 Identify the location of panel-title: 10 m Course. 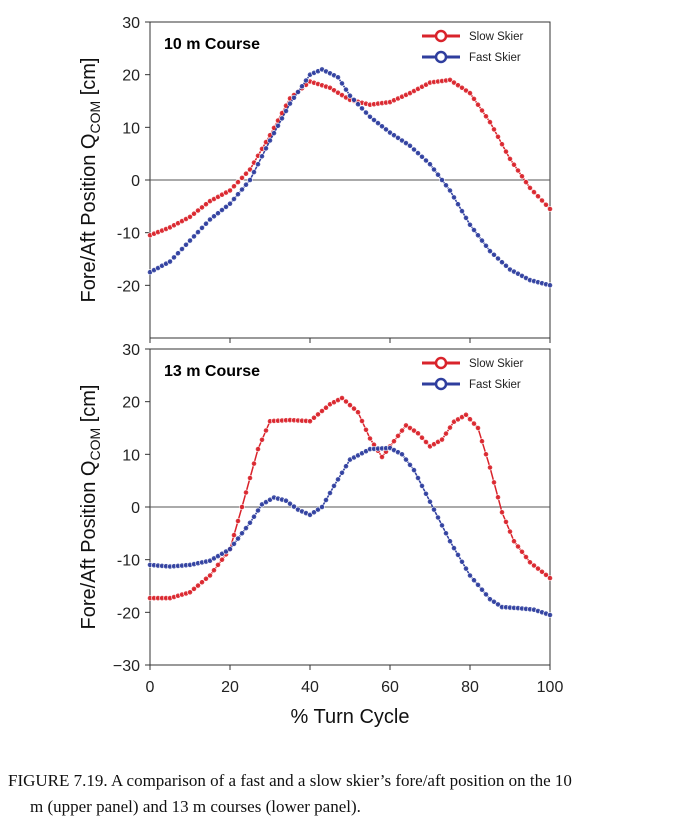
(212, 44).